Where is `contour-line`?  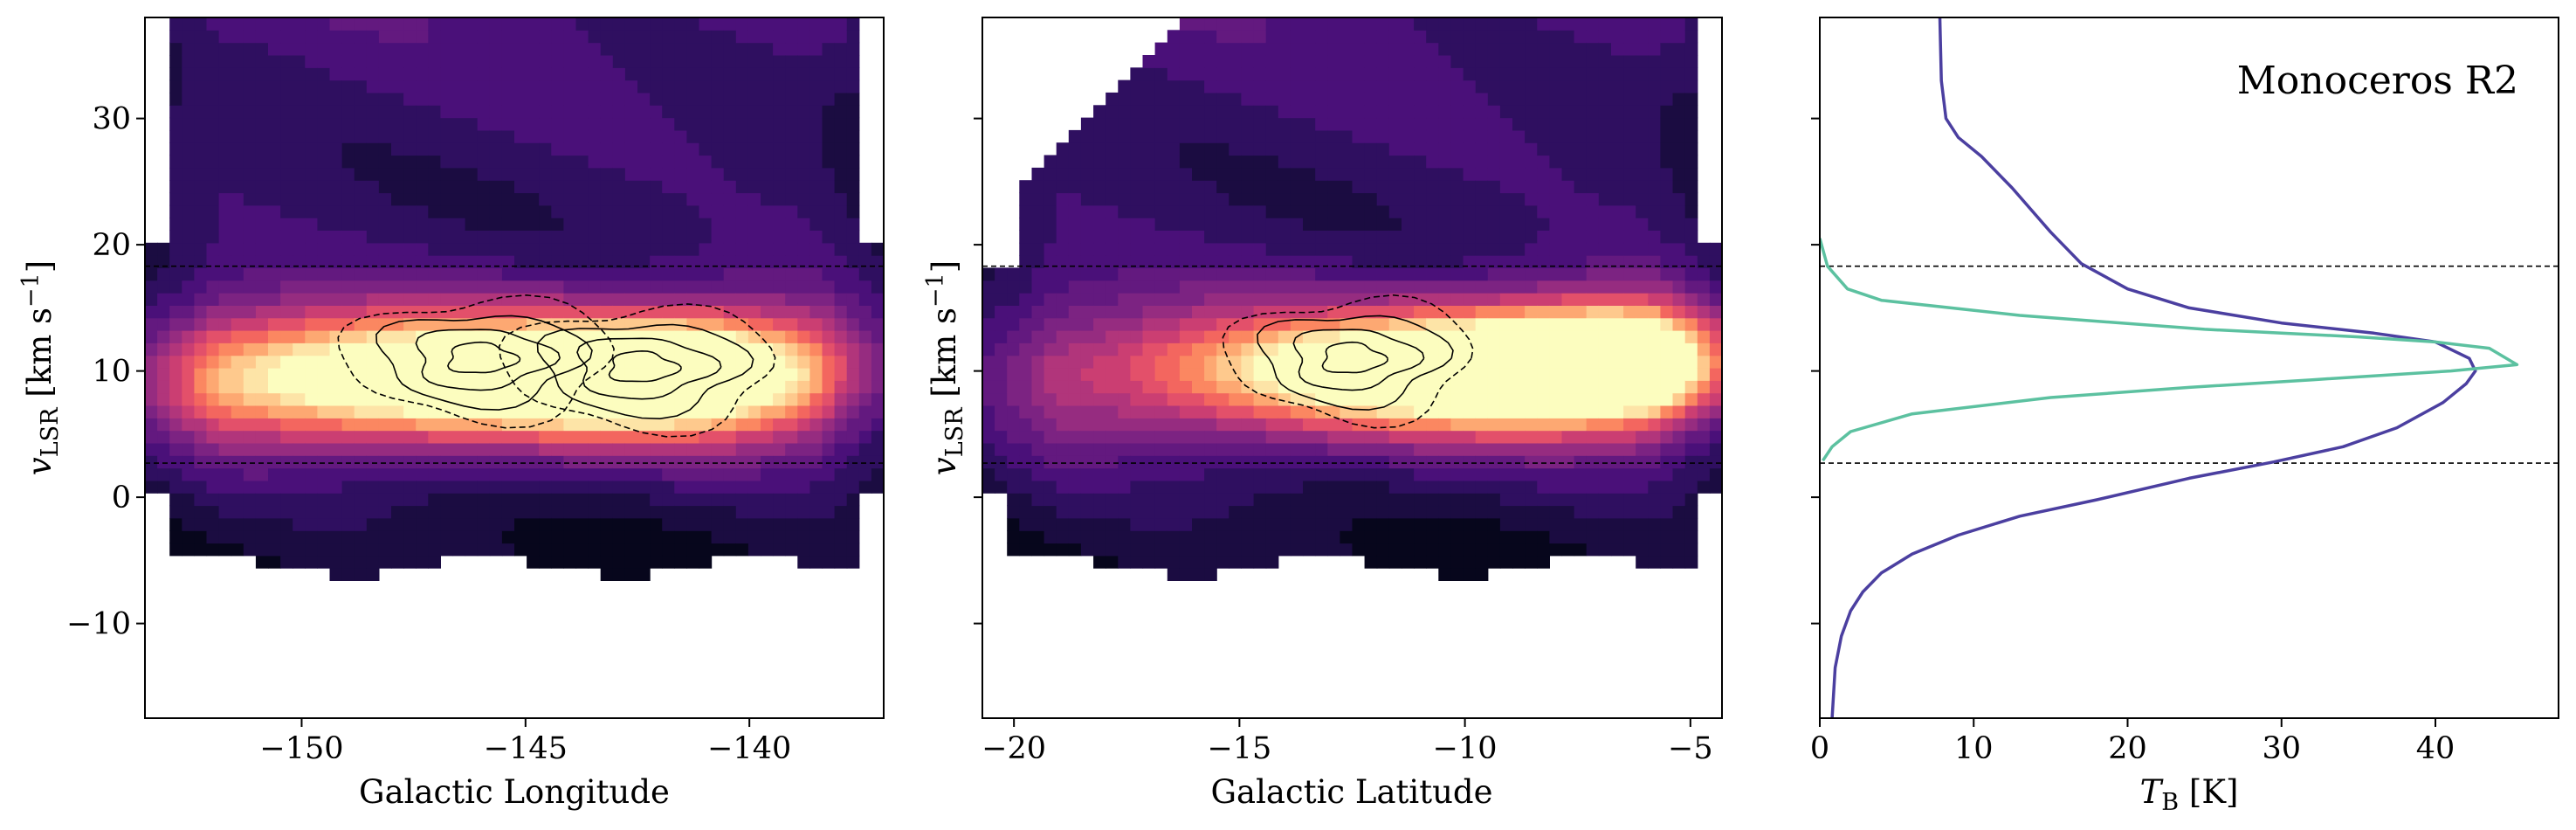
contour-line is located at coordinates (645, 371).